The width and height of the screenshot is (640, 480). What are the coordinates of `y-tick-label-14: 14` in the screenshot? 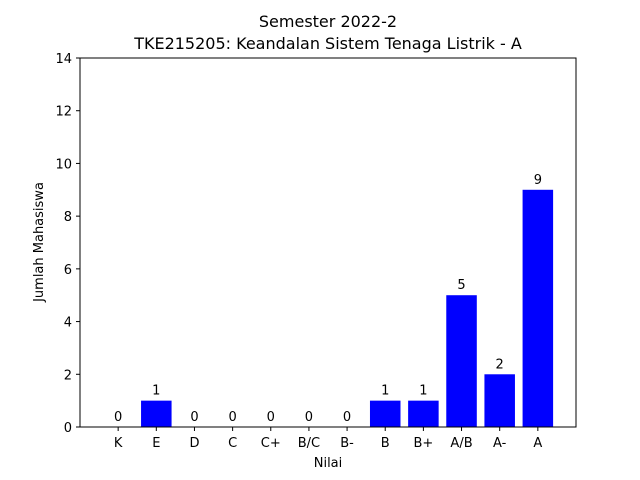 It's located at (63, 59).